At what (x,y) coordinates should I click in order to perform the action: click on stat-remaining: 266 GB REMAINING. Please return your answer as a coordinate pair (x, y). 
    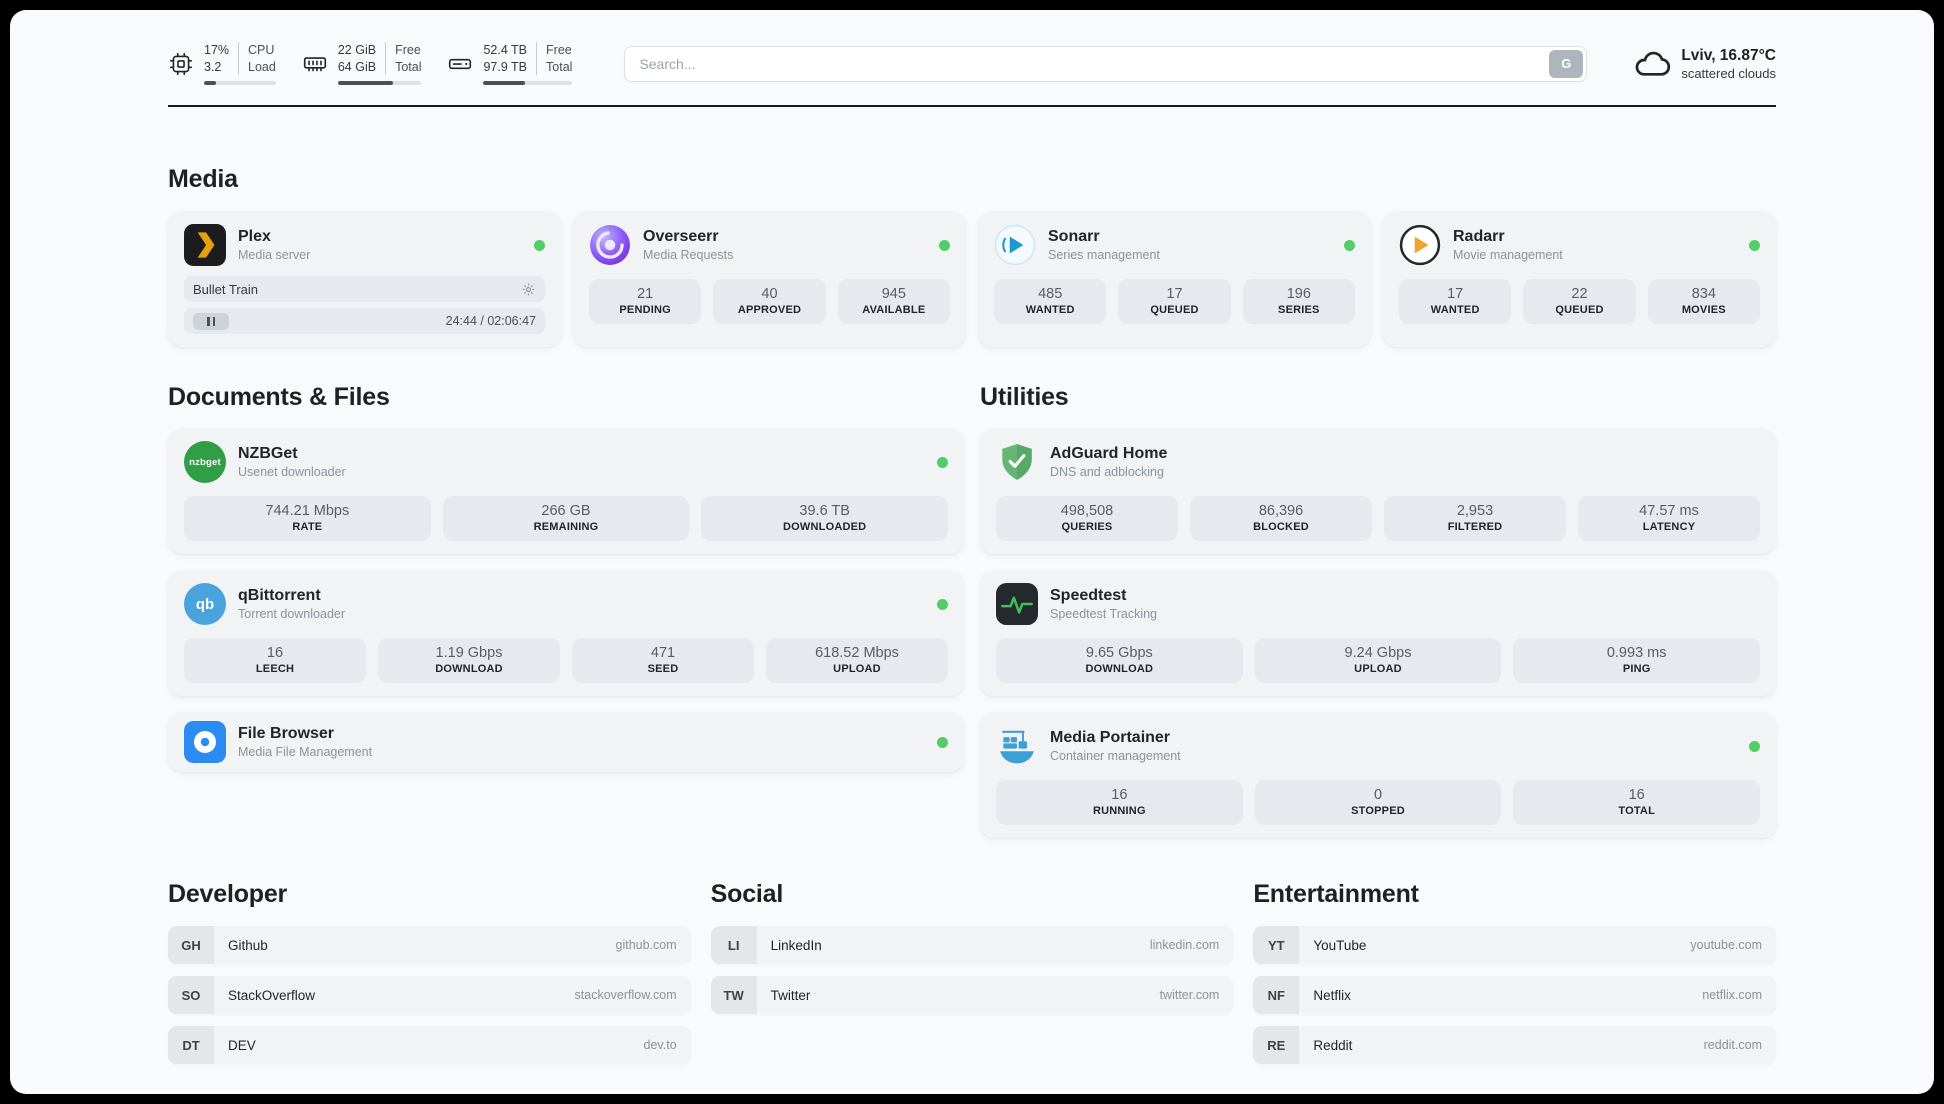
    Looking at the image, I should click on (566, 518).